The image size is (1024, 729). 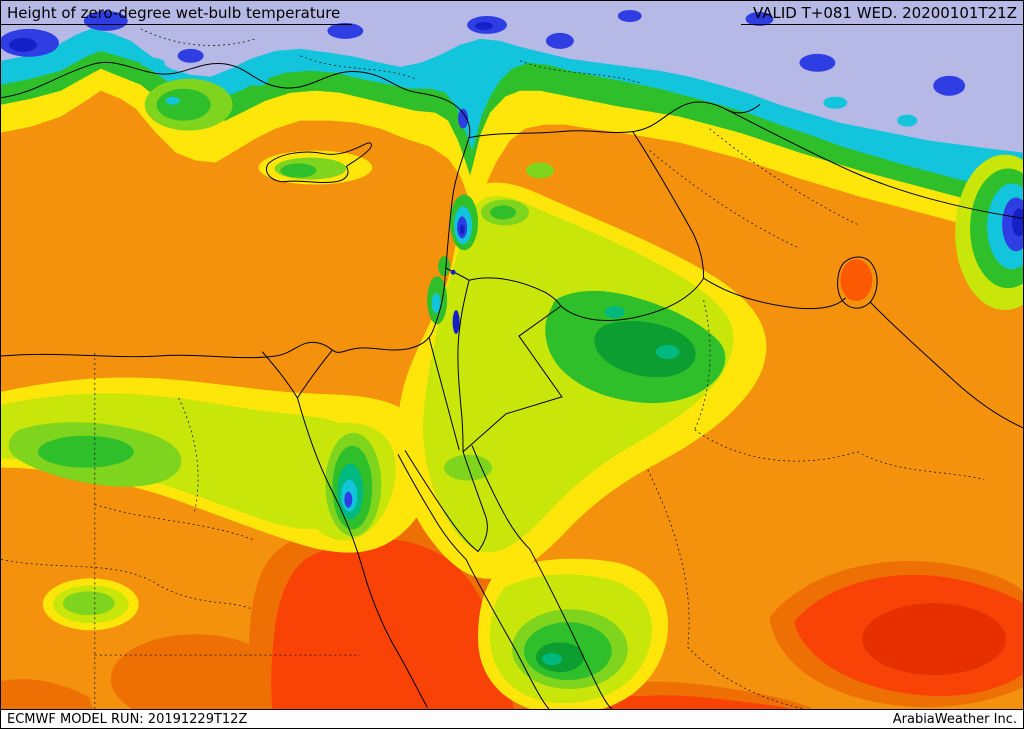 What do you see at coordinates (881, 13) in the screenshot?
I see `valid-time-label: VALID T+081 WED. 20200101T21Z` at bounding box center [881, 13].